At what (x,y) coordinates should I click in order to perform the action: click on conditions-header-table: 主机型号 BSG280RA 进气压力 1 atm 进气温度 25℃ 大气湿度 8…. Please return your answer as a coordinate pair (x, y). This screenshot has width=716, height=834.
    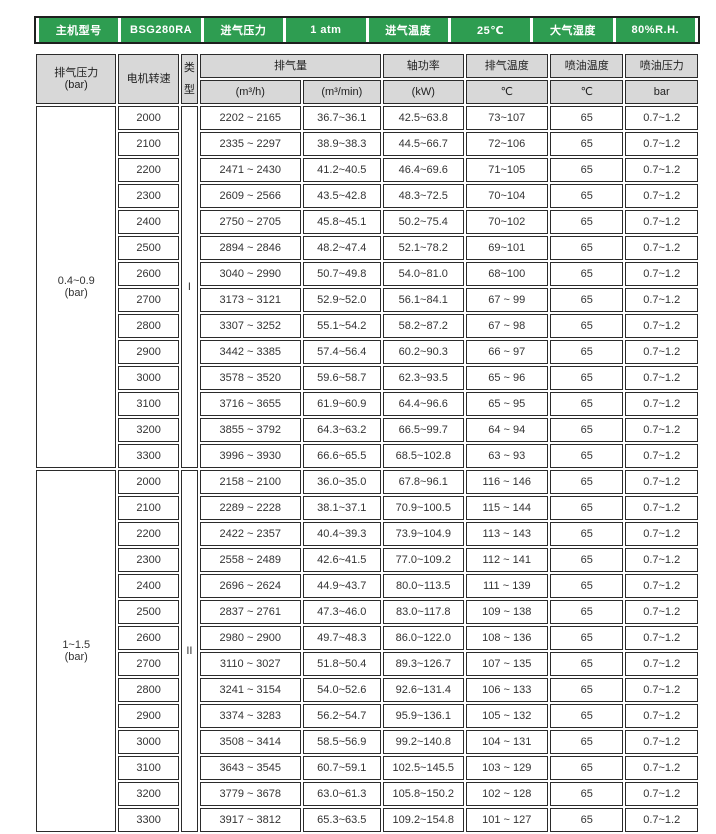
    Looking at the image, I should click on (367, 30).